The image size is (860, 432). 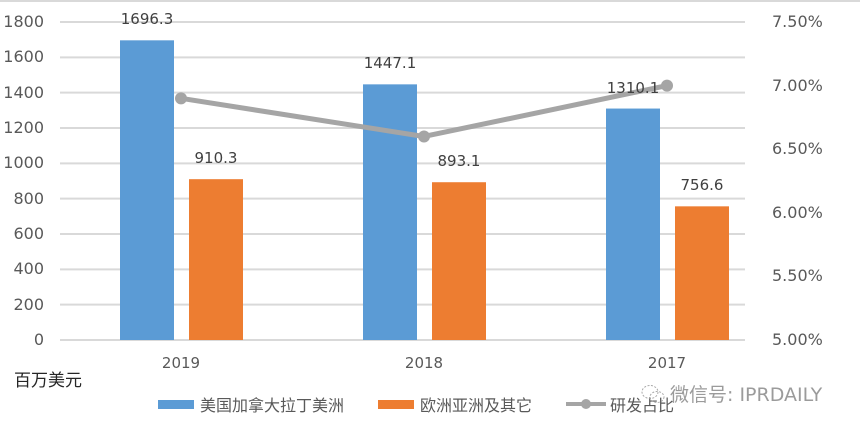 I want to click on y-tick-label: 600, so click(x=28, y=233).